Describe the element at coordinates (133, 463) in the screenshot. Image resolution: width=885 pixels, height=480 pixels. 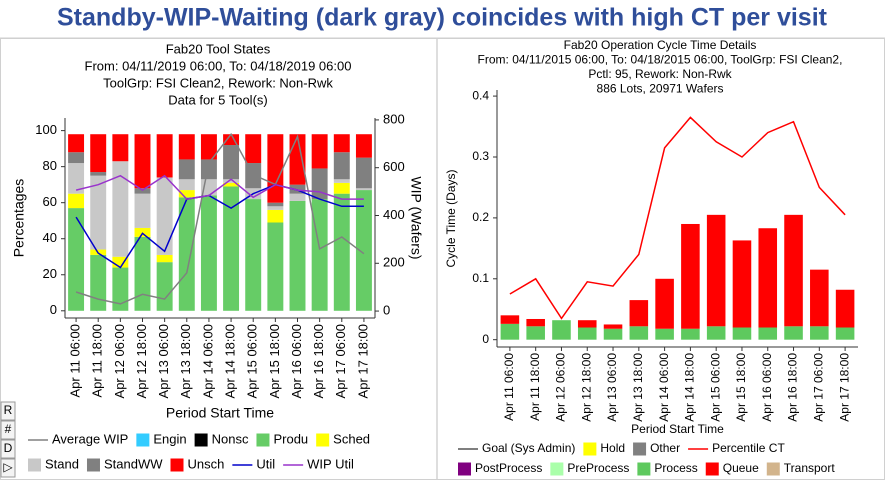
I see `legend-label: StandWW` at that location.